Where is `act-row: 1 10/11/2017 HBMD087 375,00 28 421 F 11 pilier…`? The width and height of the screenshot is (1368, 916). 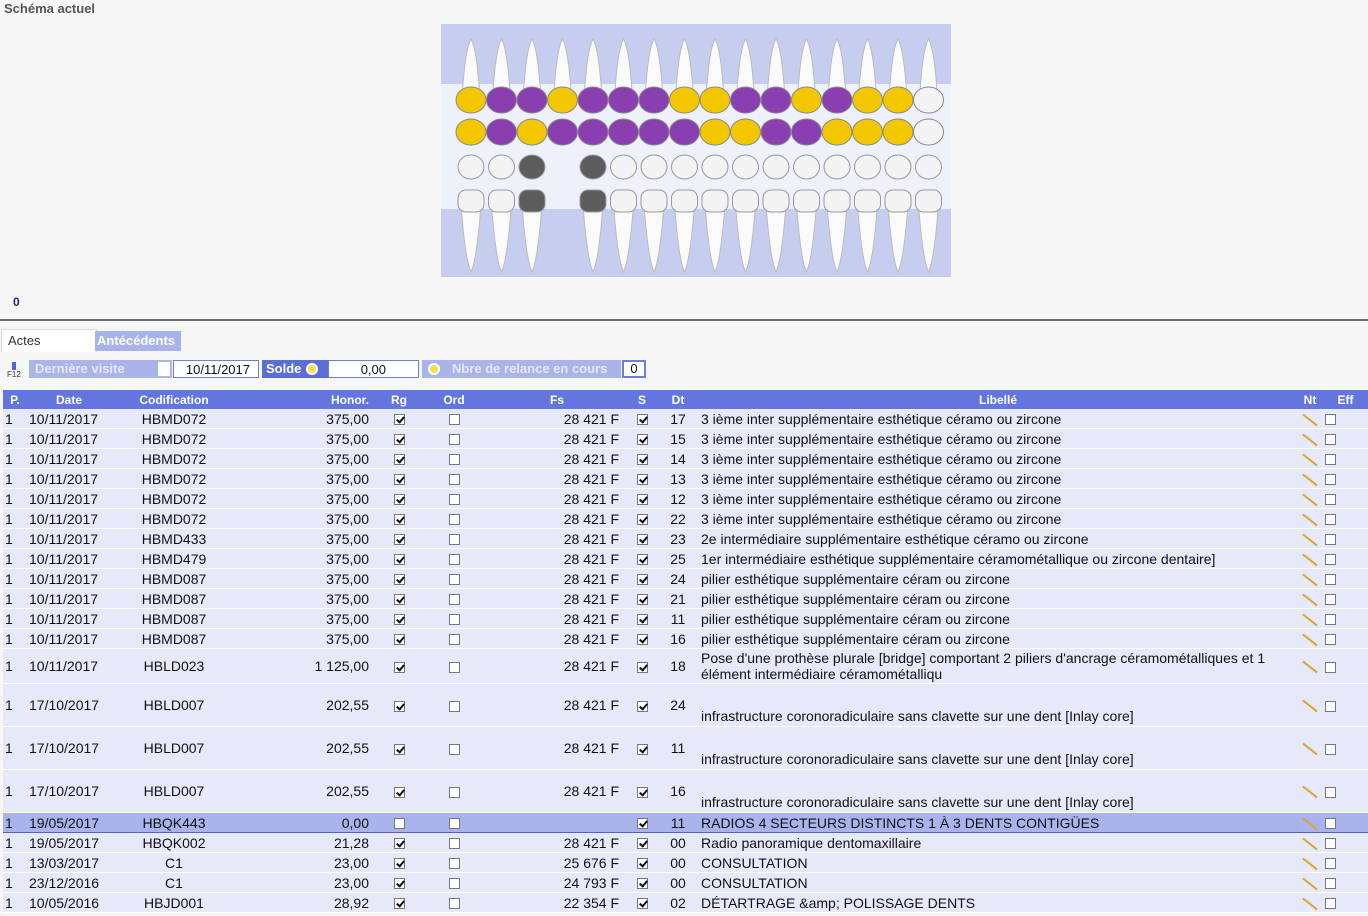
act-row: 1 10/11/2017 HBMD087 375,00 28 421 F 11 pilier… is located at coordinates (685, 618).